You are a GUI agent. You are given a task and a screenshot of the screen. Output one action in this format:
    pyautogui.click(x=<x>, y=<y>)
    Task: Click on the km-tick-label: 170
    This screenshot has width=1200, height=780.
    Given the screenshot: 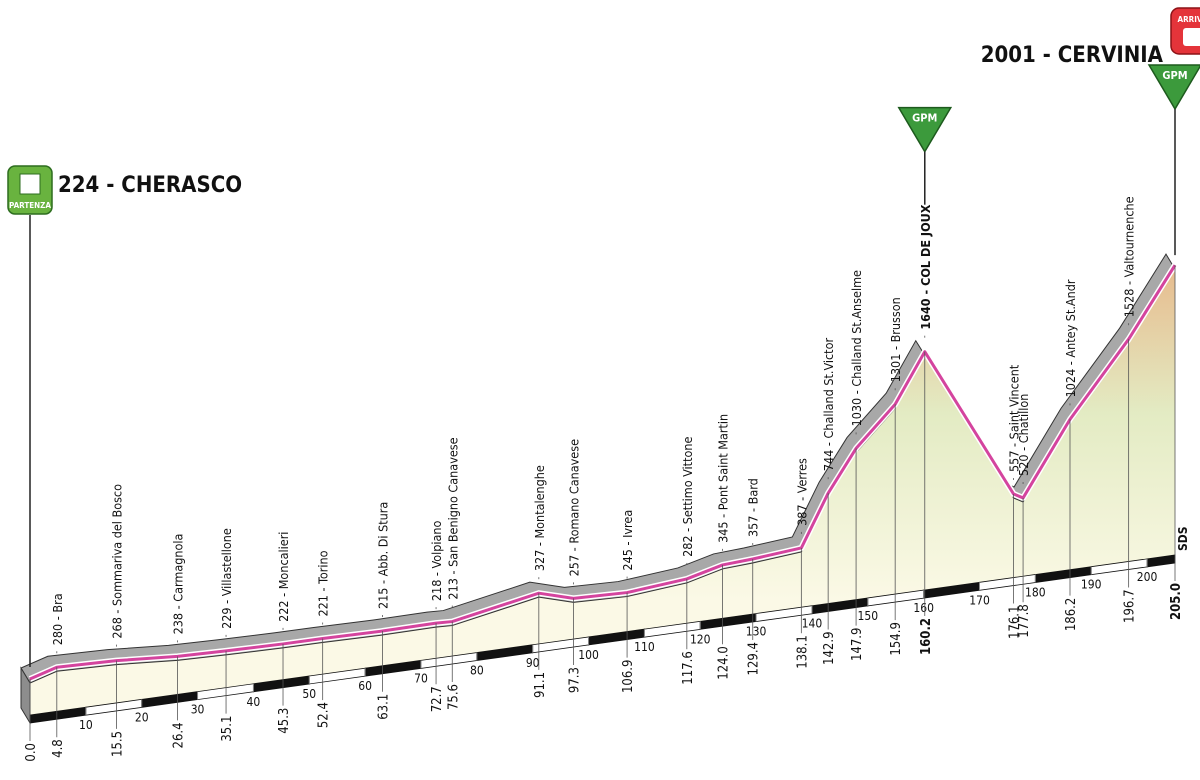 What is the action you would take?
    pyautogui.click(x=979, y=600)
    